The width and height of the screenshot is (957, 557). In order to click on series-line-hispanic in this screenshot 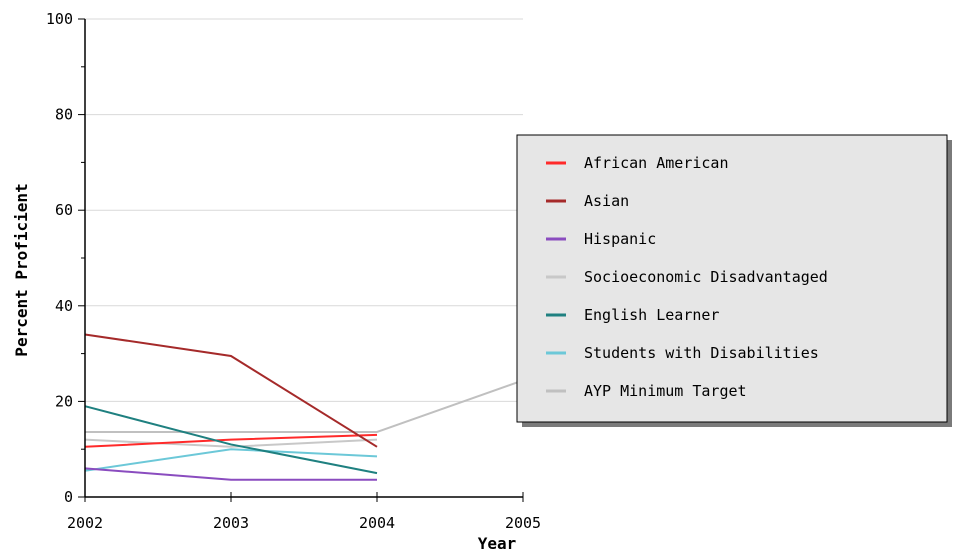, I will do `click(230, 474)`.